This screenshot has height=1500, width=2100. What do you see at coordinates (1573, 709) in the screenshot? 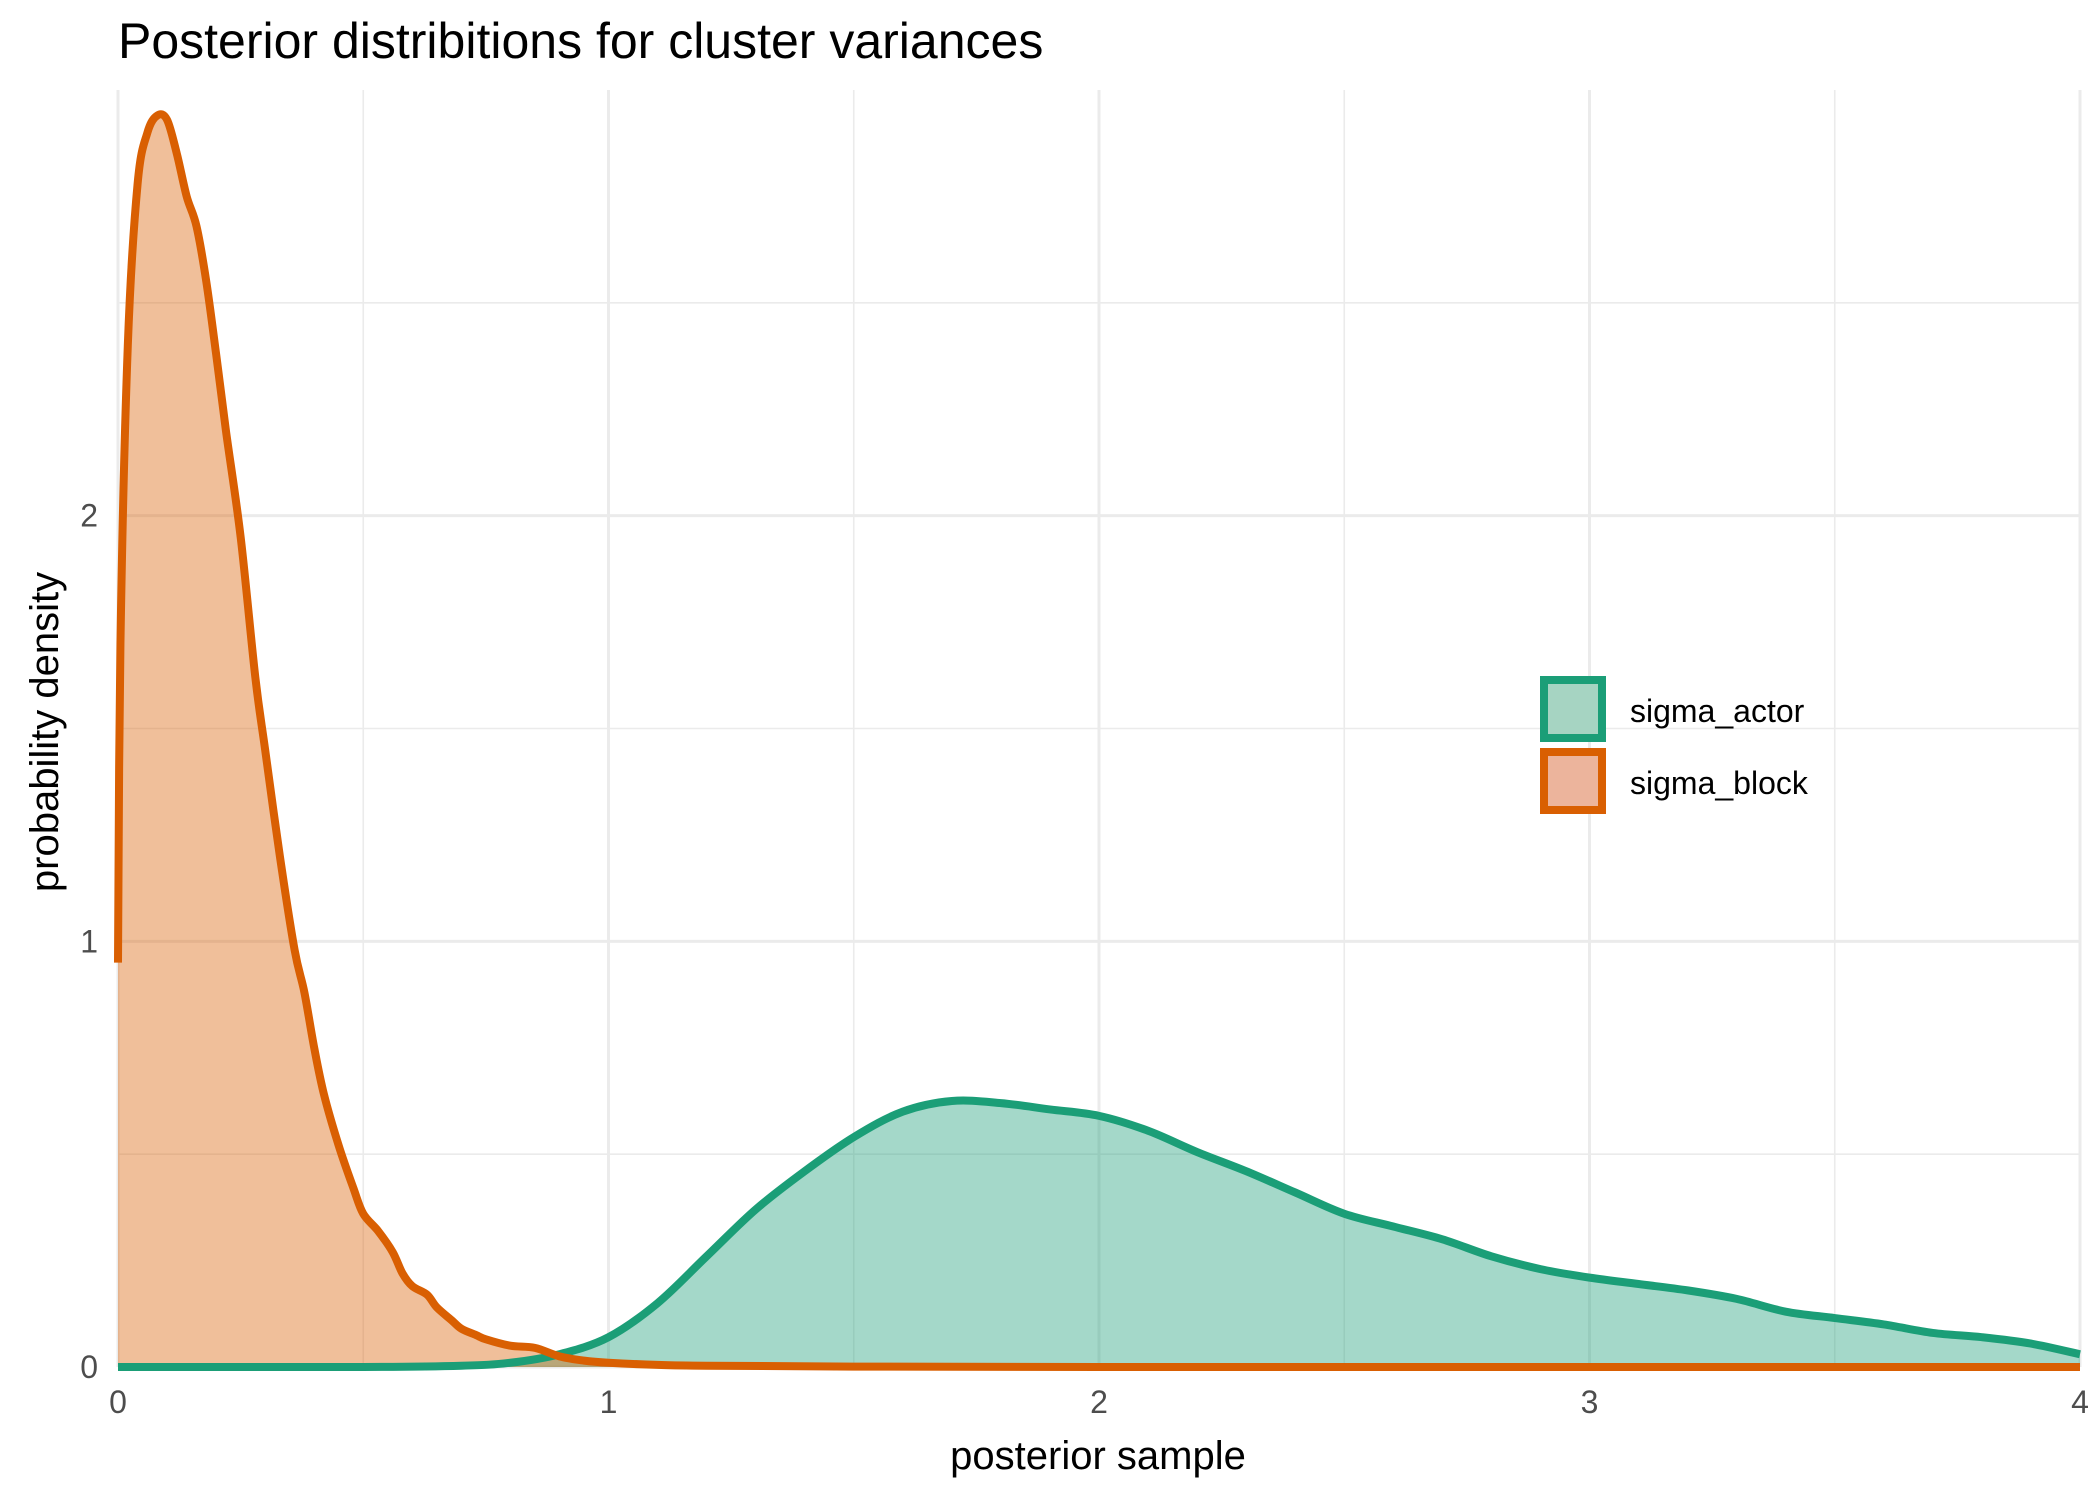
I see `legend-key-sigma-actor` at bounding box center [1573, 709].